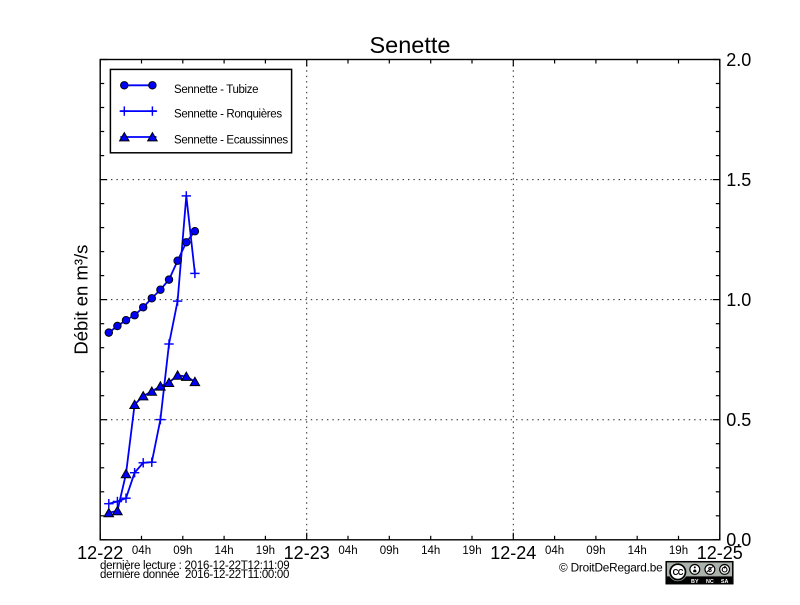  I want to click on svg-text: BY, so click(695, 582).